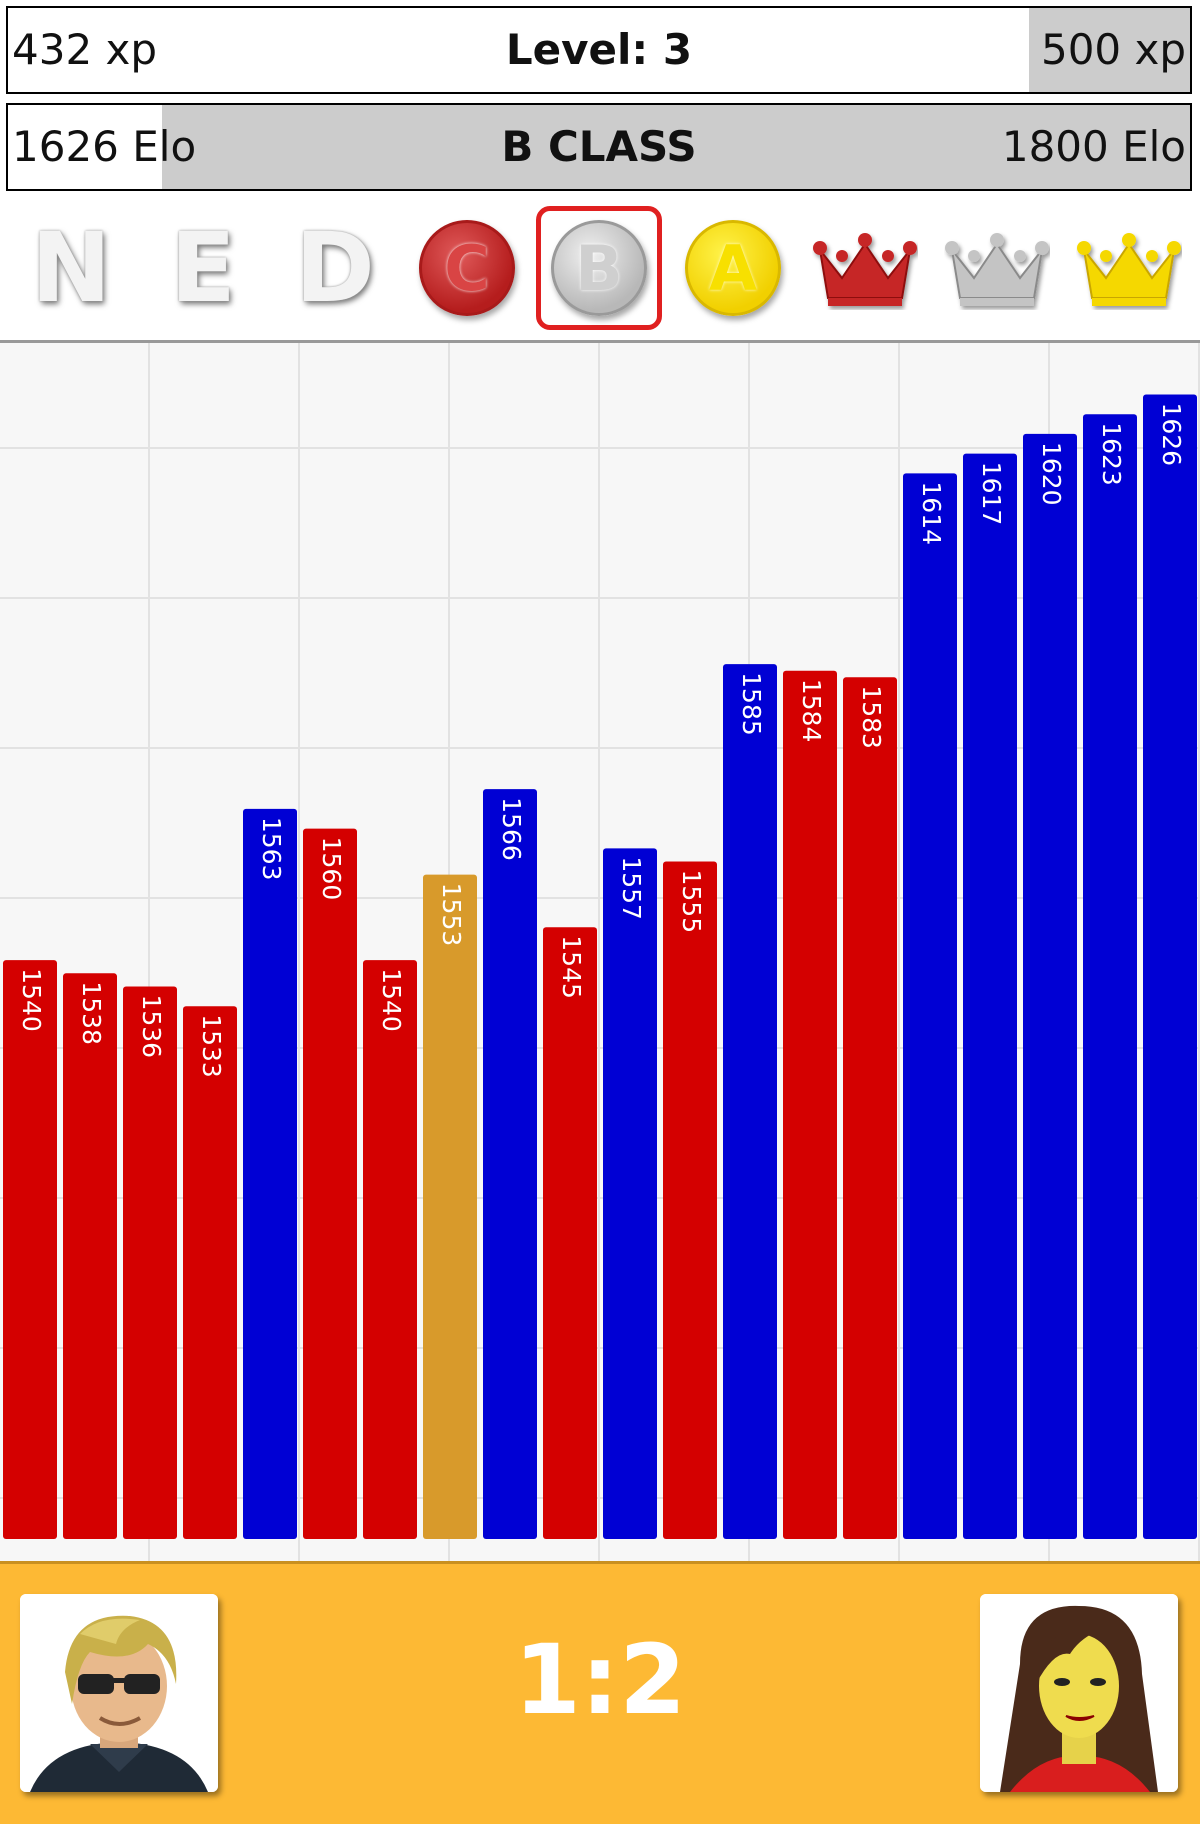 The width and height of the screenshot is (1200, 1824). I want to click on rank-a-coin-icon: A, so click(733, 268).